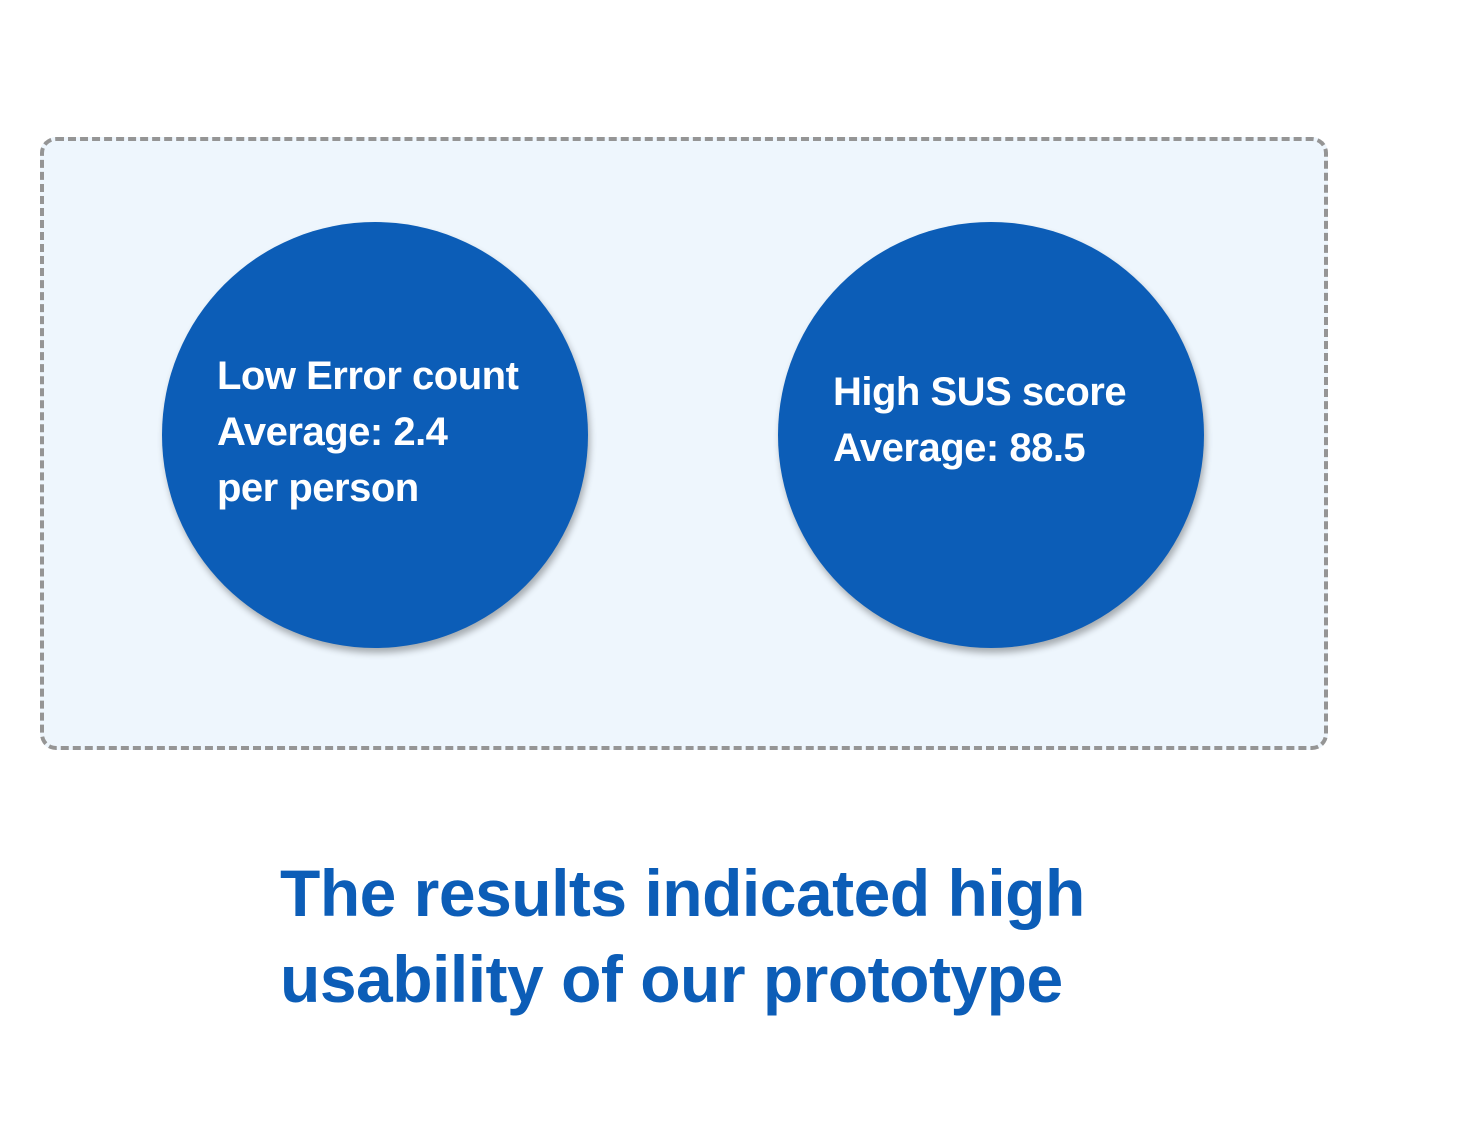 Image resolution: width=1464 pixels, height=1138 pixels. I want to click on error-count-average: Average: 2.4, so click(332, 432).